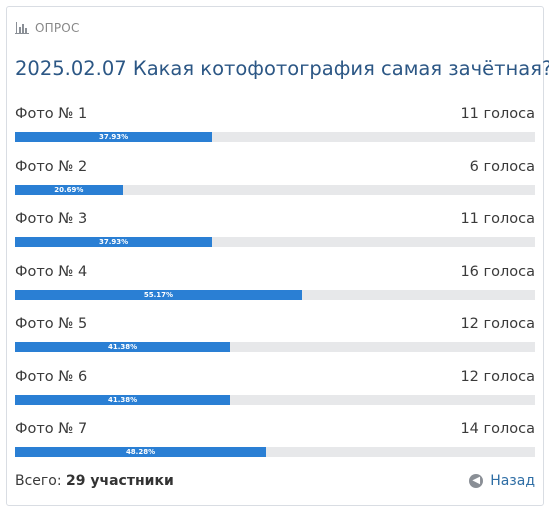 This screenshot has width=549, height=512. Describe the element at coordinates (275, 377) in the screenshot. I see `poll-option-header: Фото № 6 12 голоса` at that location.